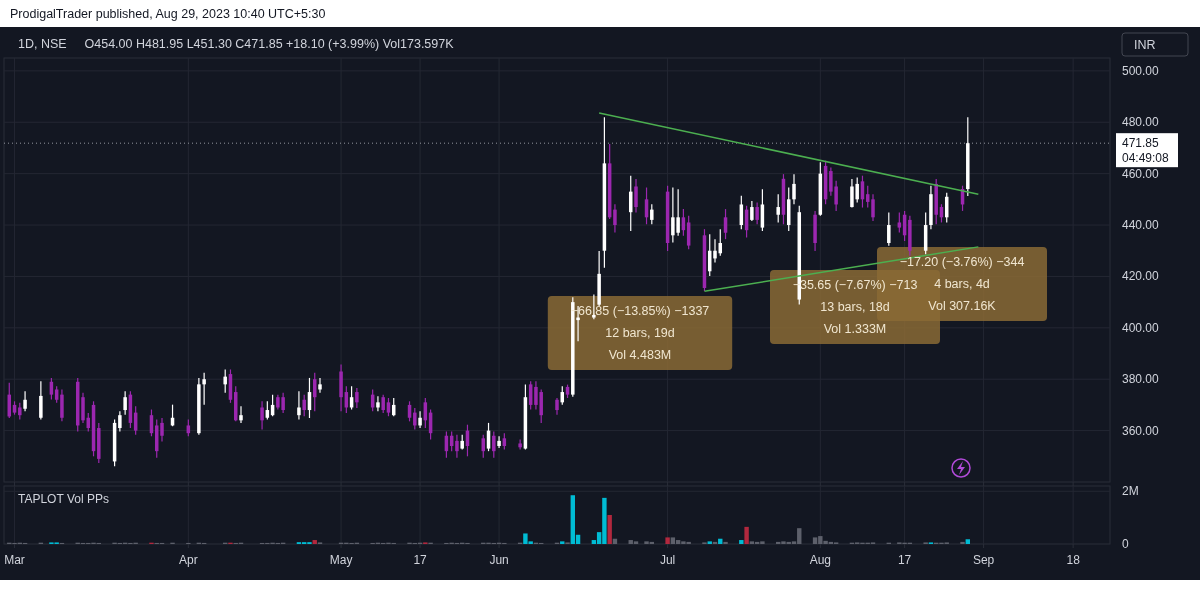 The height and width of the screenshot is (612, 1200). What do you see at coordinates (188, 560) in the screenshot?
I see `x-tick-label: Apr` at bounding box center [188, 560].